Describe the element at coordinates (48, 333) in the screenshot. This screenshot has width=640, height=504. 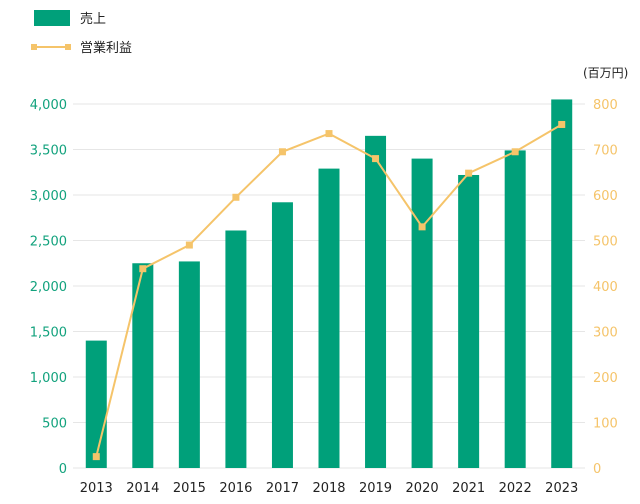
I see `left-tick-label: 1,500` at that location.